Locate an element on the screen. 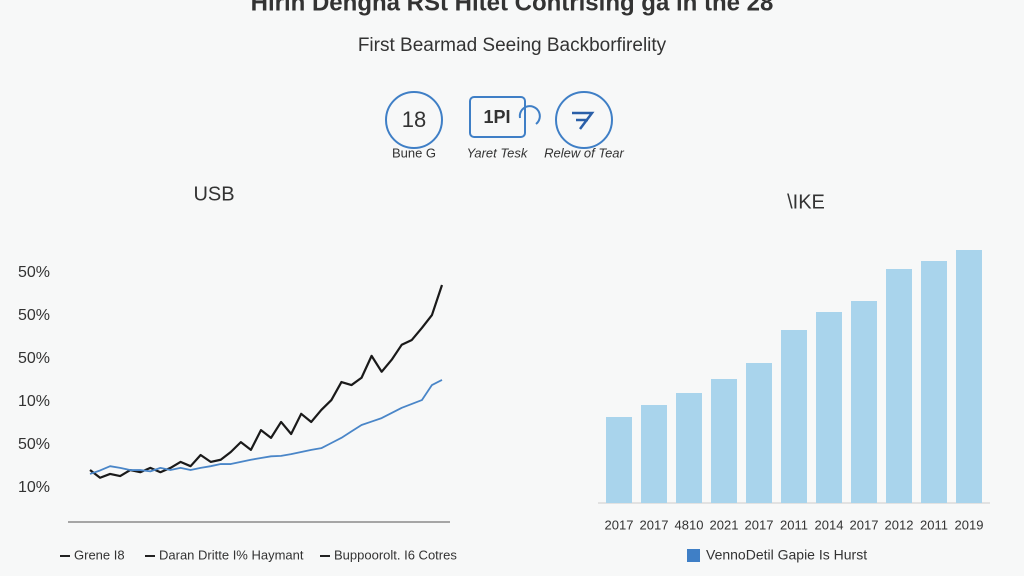  legend-label: Buppoorolt. I6 Cotres is located at coordinates (395, 554).